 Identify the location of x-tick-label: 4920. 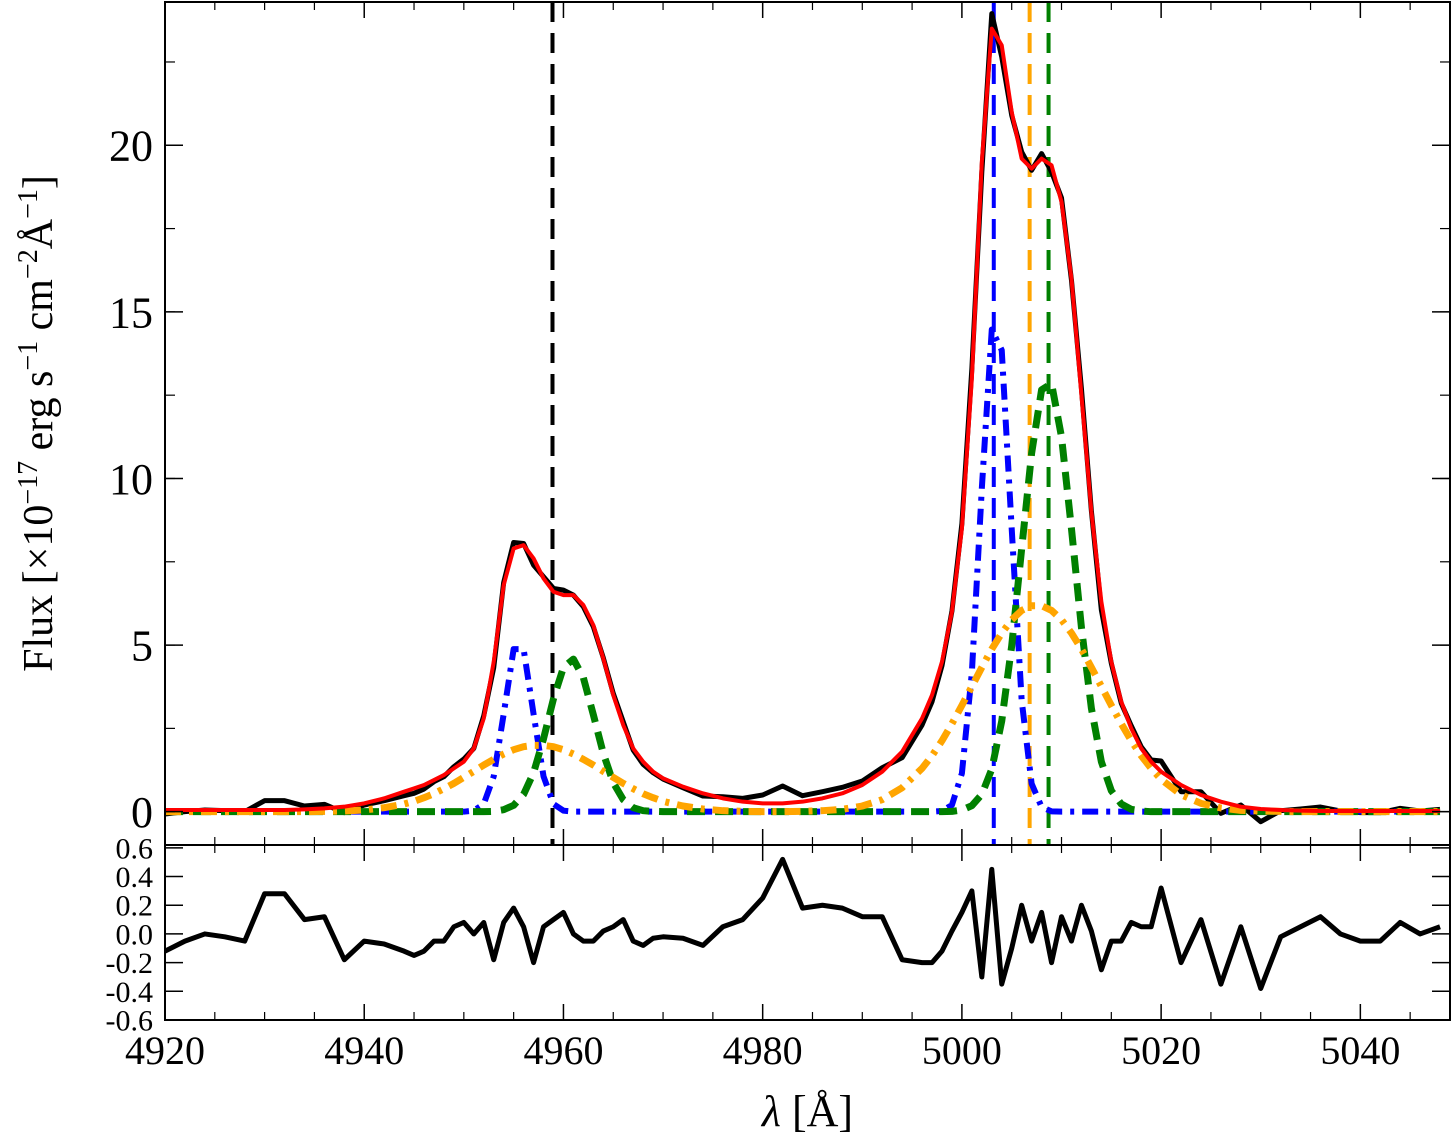
(165, 1050).